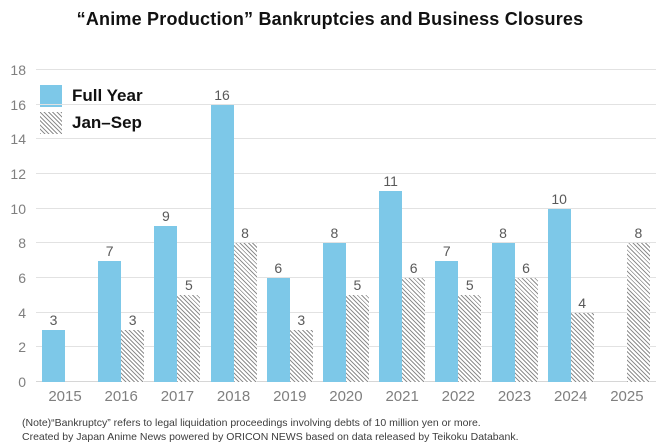 This screenshot has width=660, height=448. I want to click on x-tick-label: 2025, so click(627, 396).